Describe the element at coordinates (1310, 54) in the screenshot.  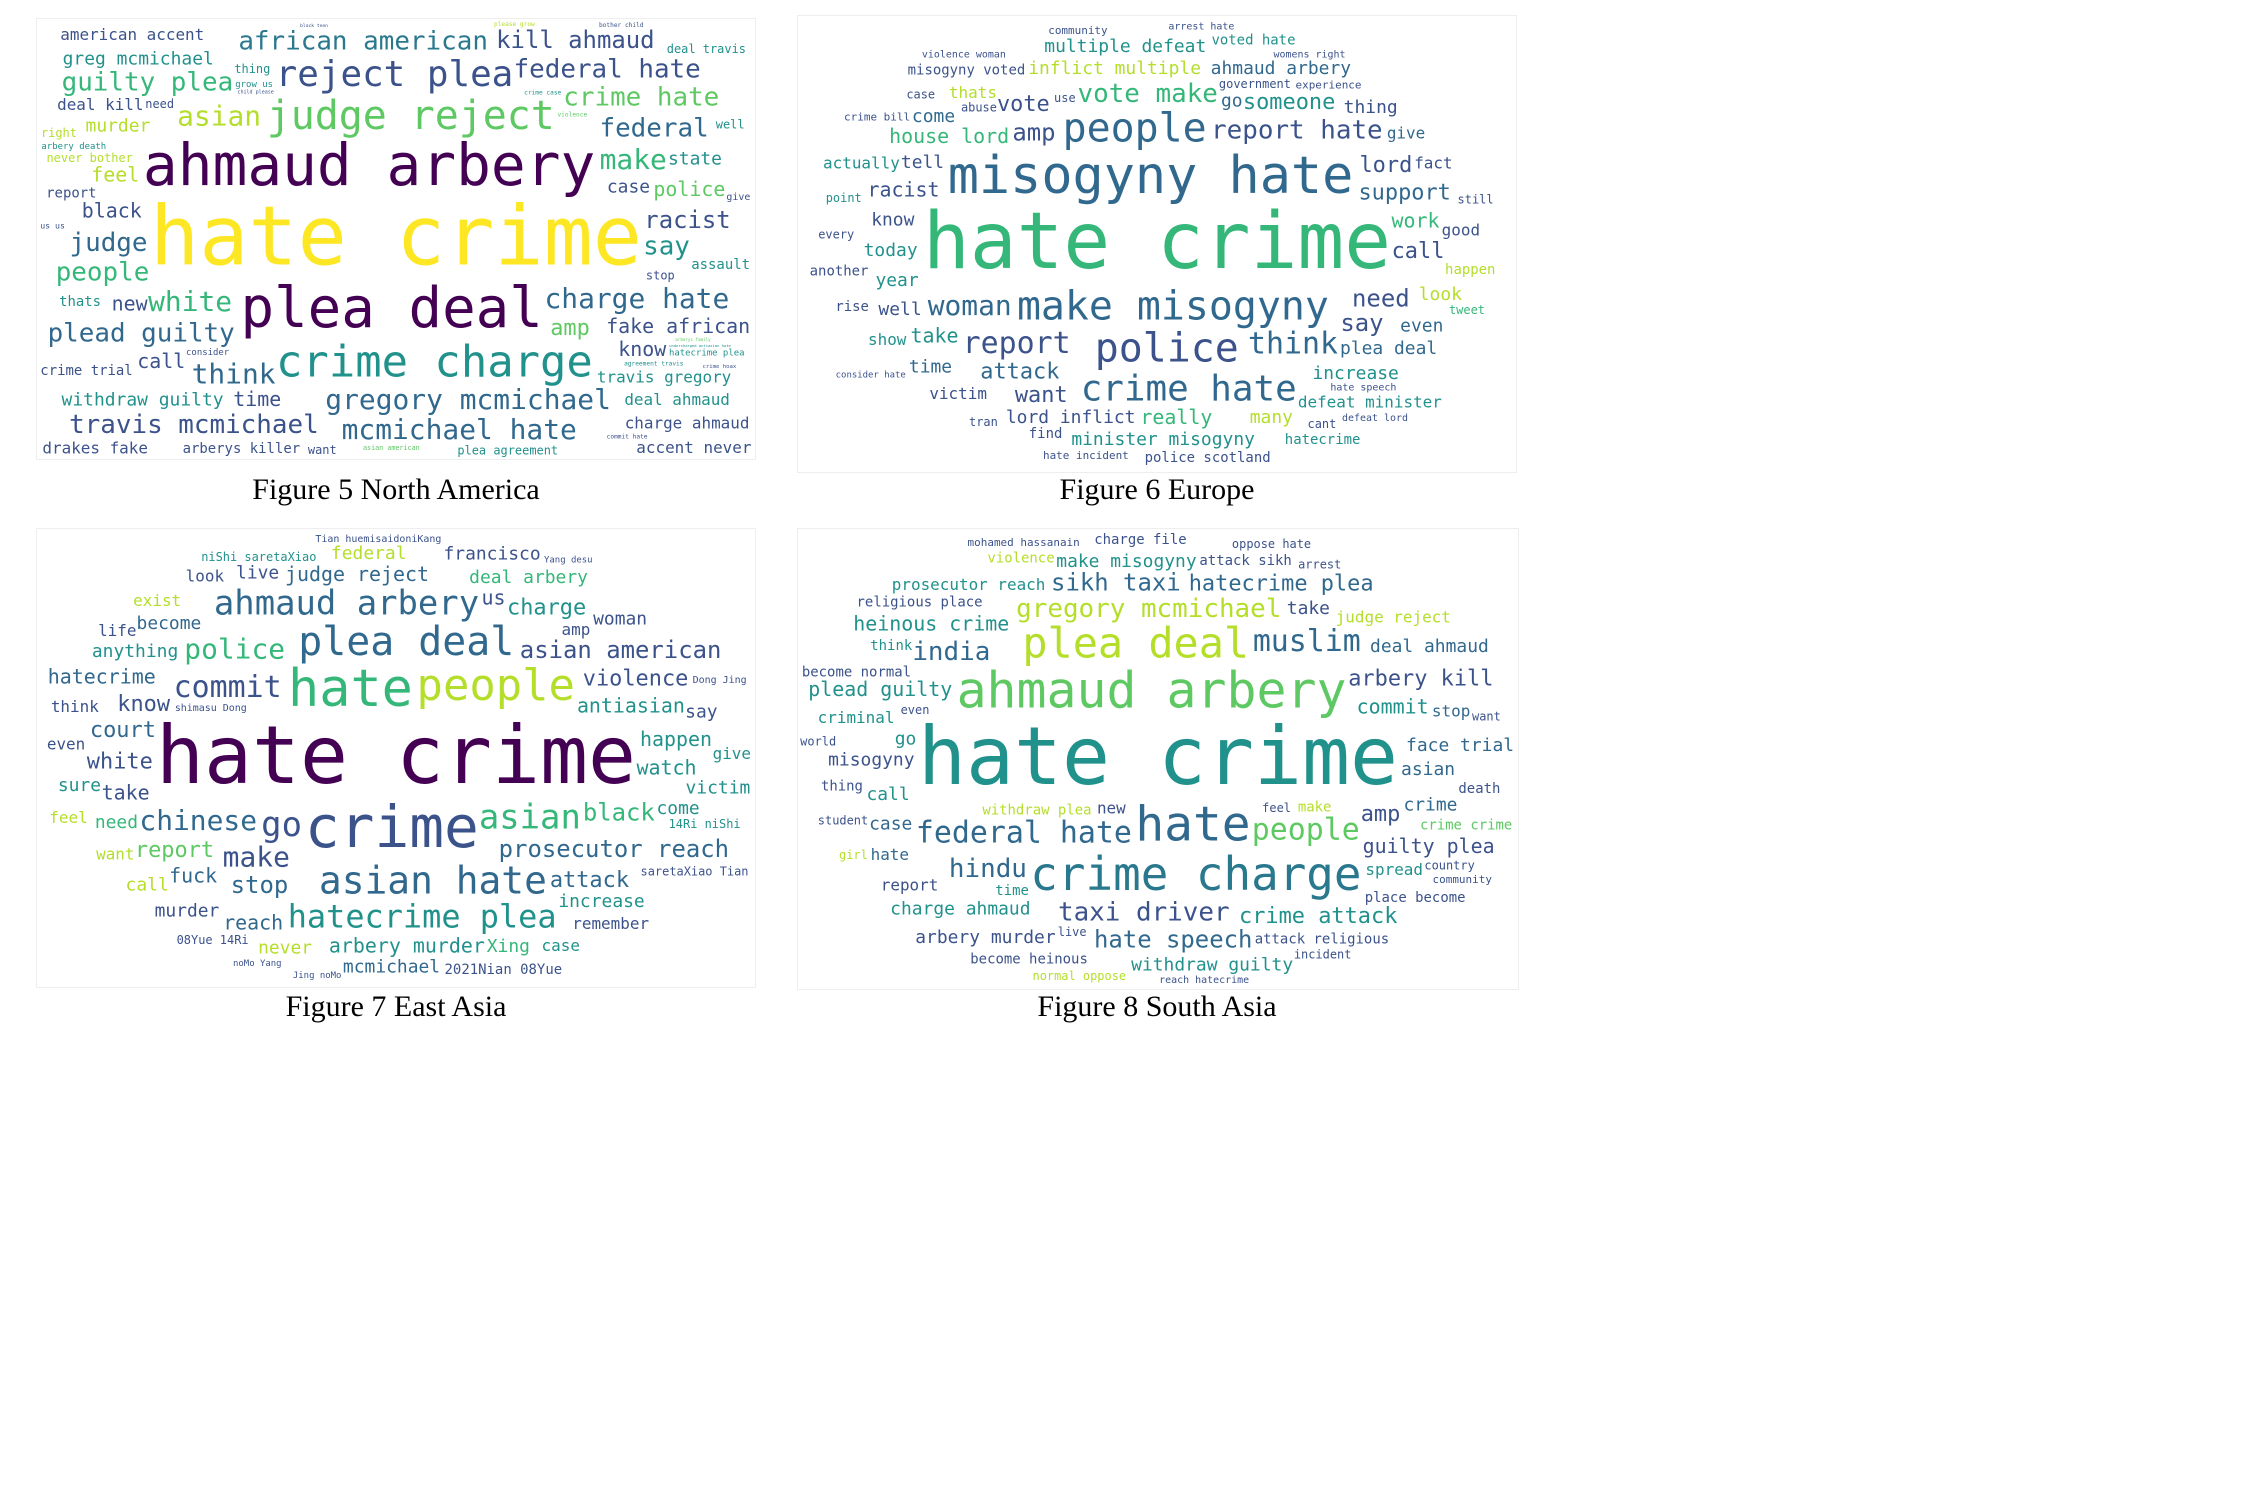
I see `cloud-word: womens right` at that location.